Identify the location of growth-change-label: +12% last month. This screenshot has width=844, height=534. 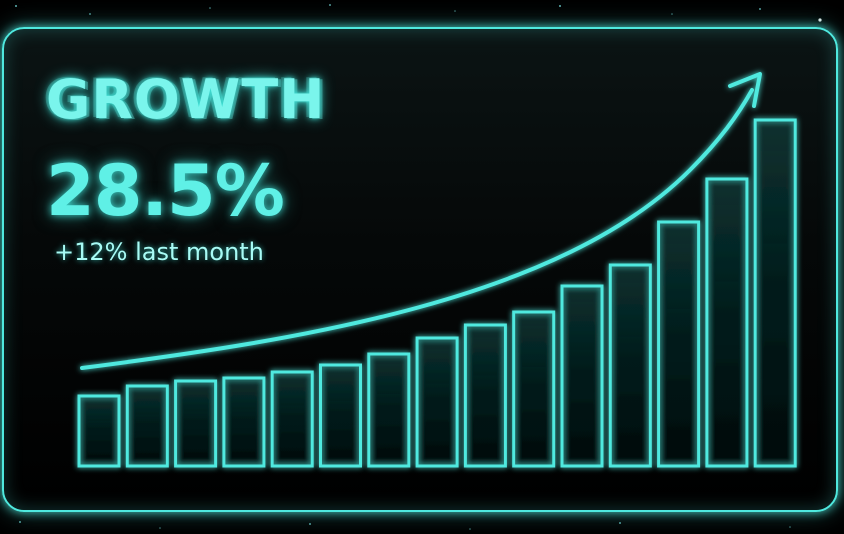
(159, 252).